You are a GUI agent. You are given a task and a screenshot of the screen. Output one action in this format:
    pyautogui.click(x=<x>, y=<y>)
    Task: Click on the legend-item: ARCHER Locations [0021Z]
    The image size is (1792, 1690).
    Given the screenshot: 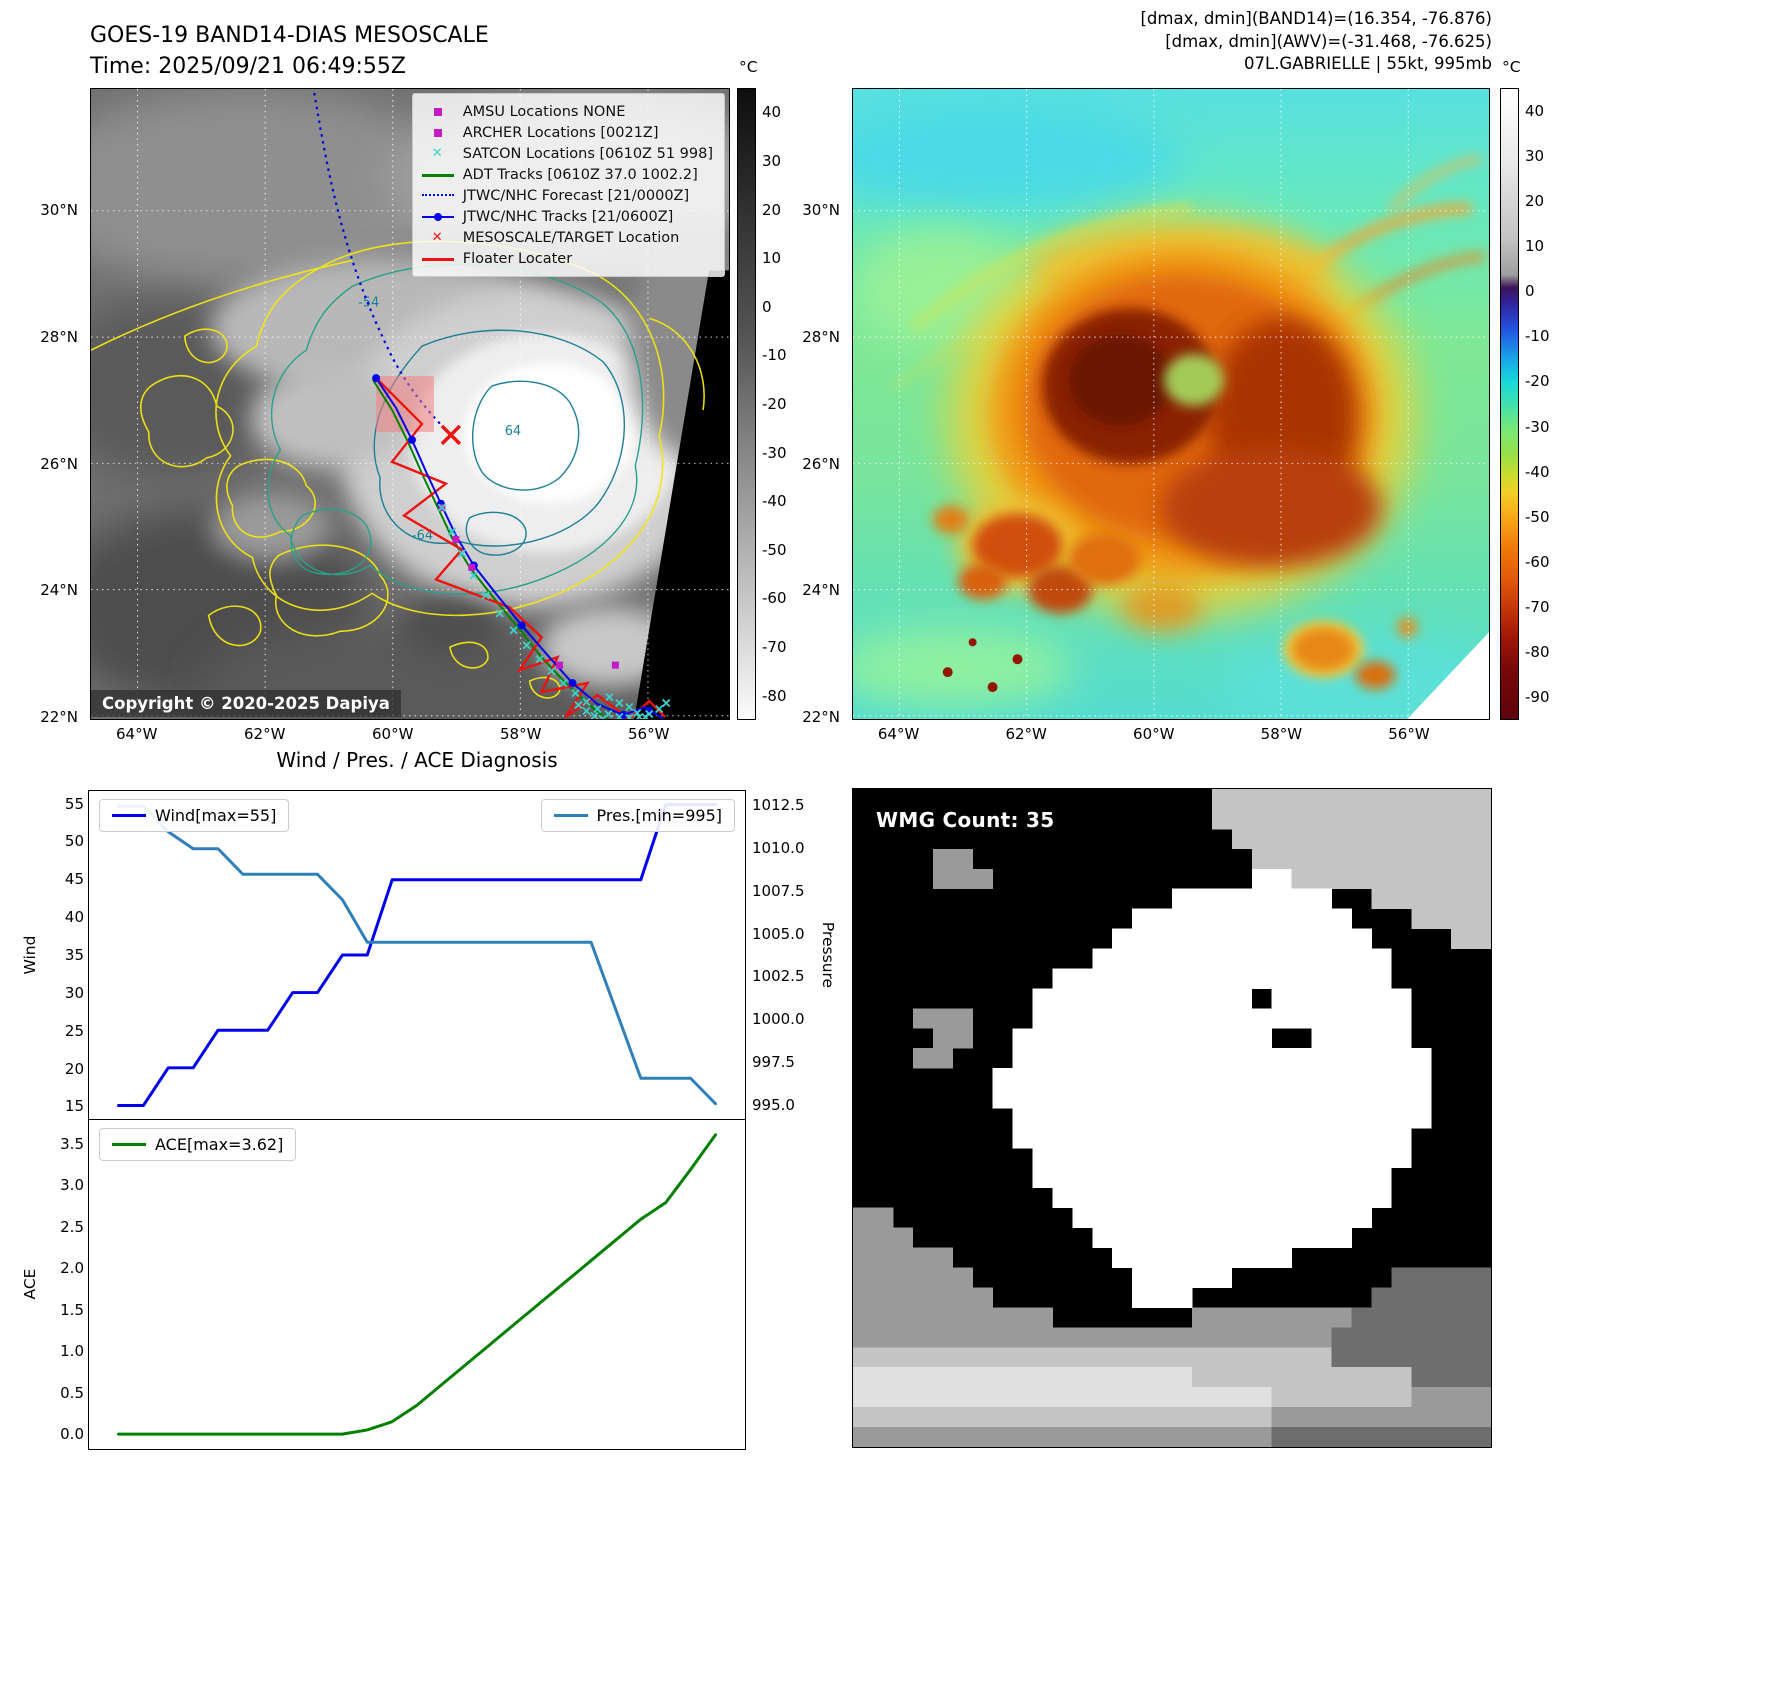 What is the action you would take?
    pyautogui.click(x=566, y=132)
    